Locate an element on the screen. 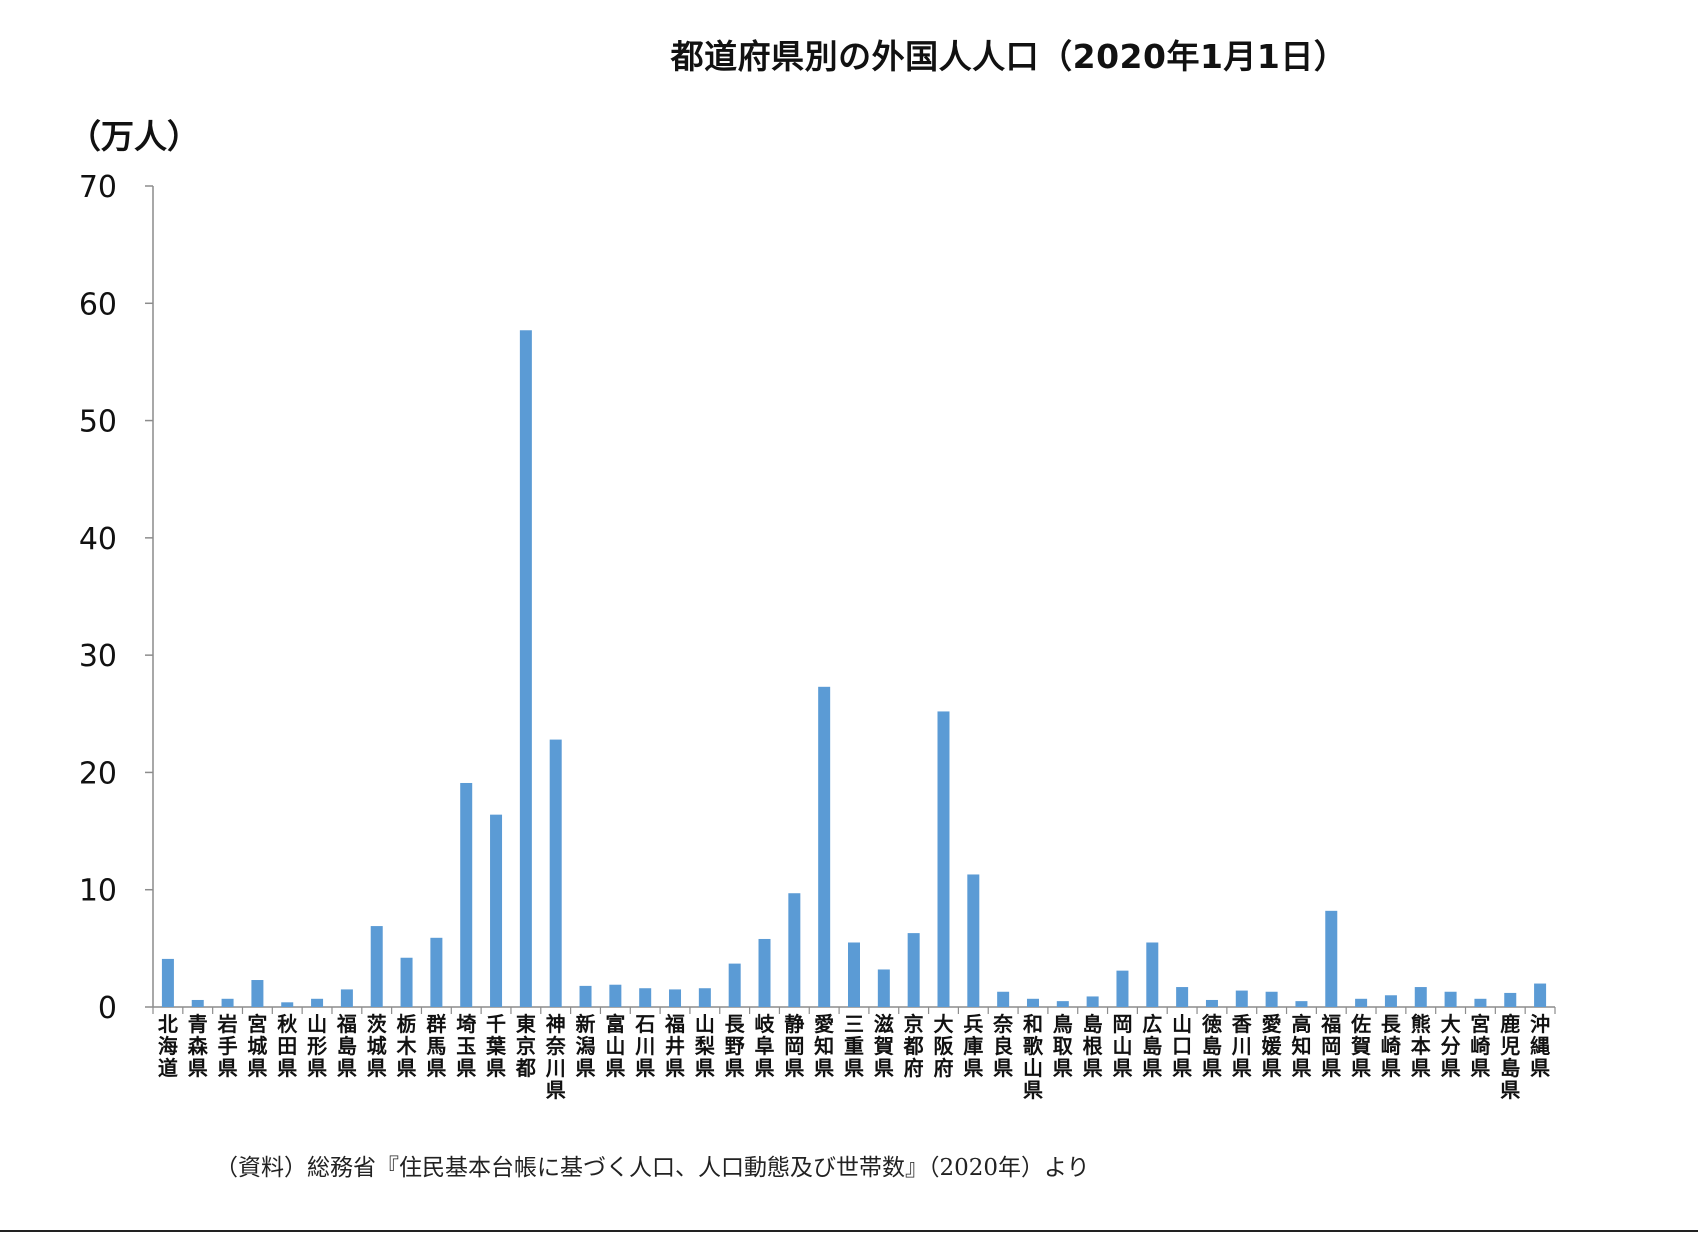  source-note: （資料）総務省『住民基本台帳に基づく人口、人口動態及び世帯数』（2020年）より is located at coordinates (652, 1168).